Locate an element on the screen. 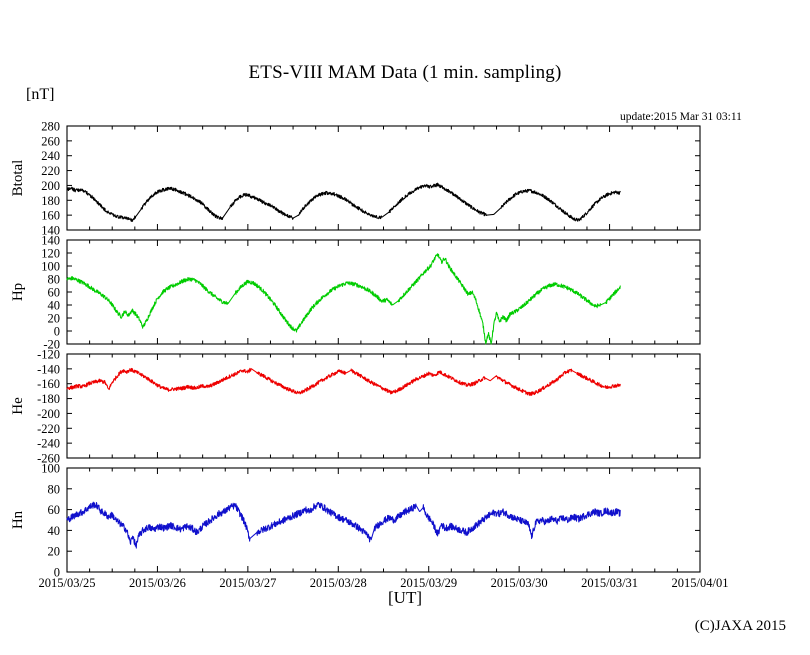 This screenshot has height=655, width=810. svg-text: -180 is located at coordinates (48, 399).